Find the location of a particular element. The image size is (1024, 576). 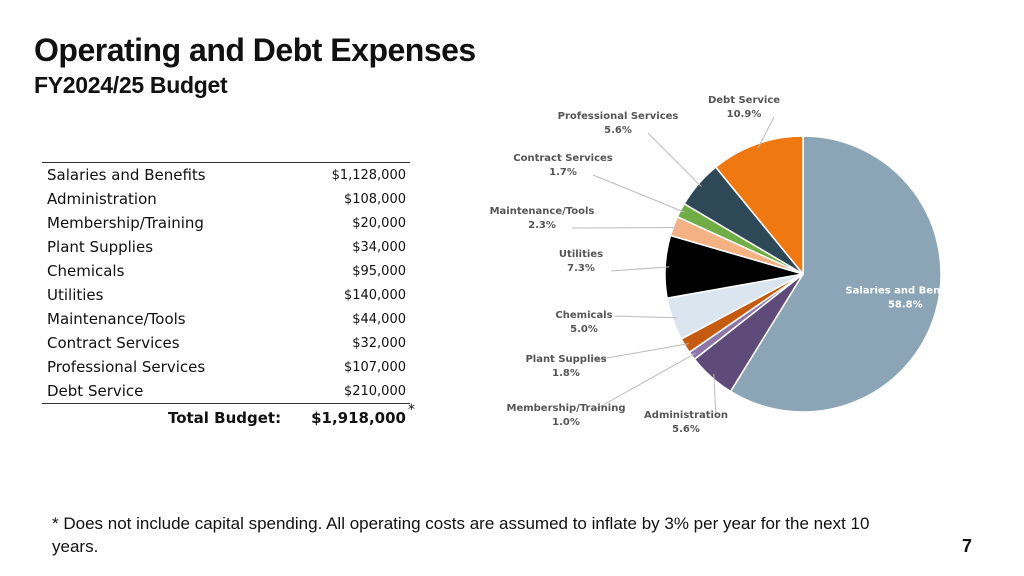

pie-label-chemicals: Chemicals 5.0% is located at coordinates (616, 322).